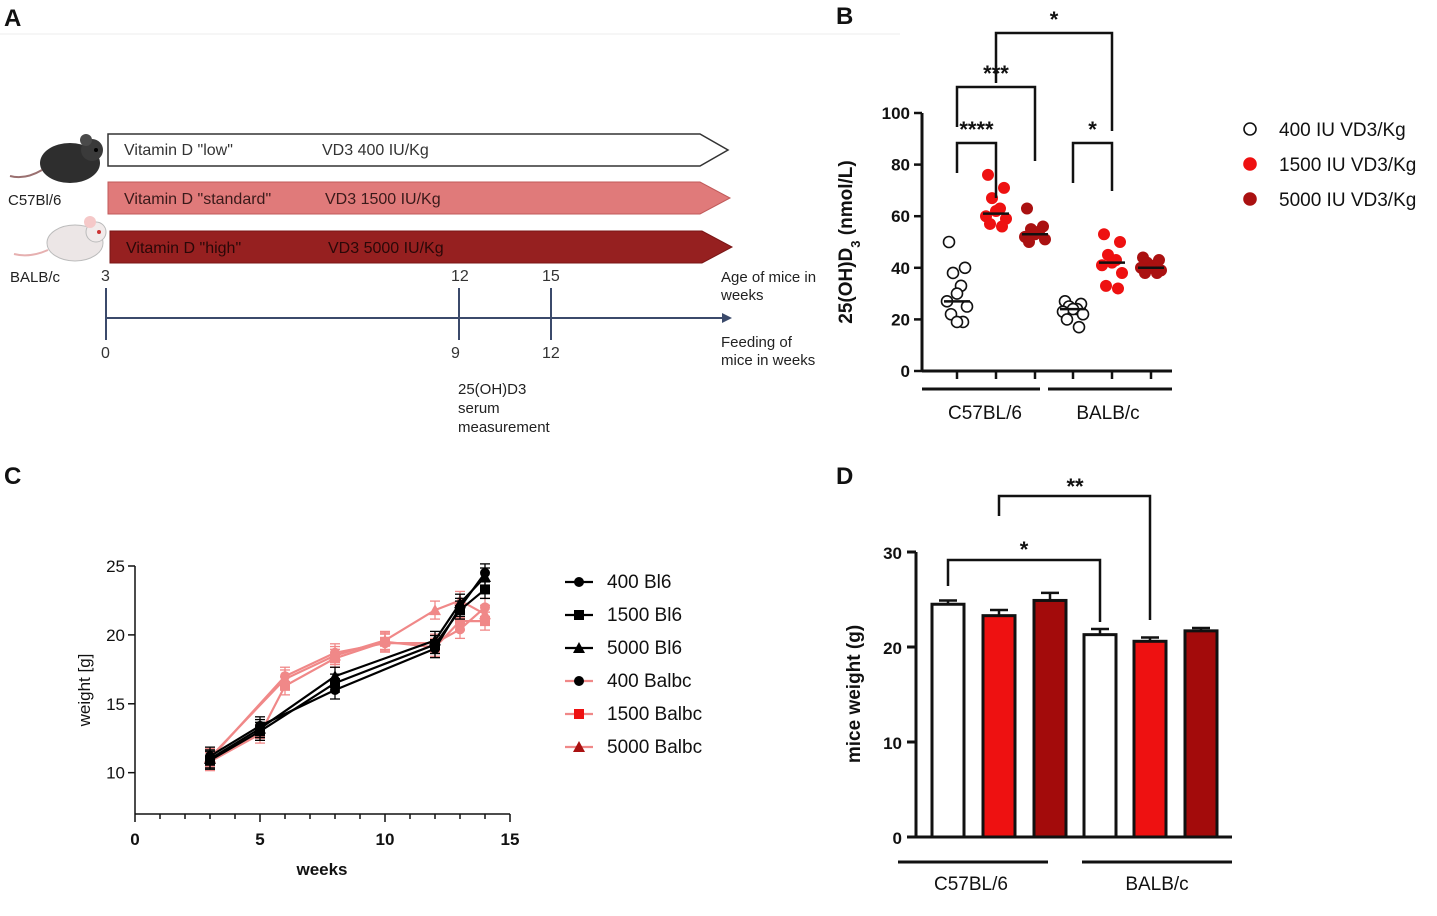 This screenshot has height=916, width=1437. Describe the element at coordinates (504, 427) in the screenshot. I see `measure-label-line3: measurement` at that location.